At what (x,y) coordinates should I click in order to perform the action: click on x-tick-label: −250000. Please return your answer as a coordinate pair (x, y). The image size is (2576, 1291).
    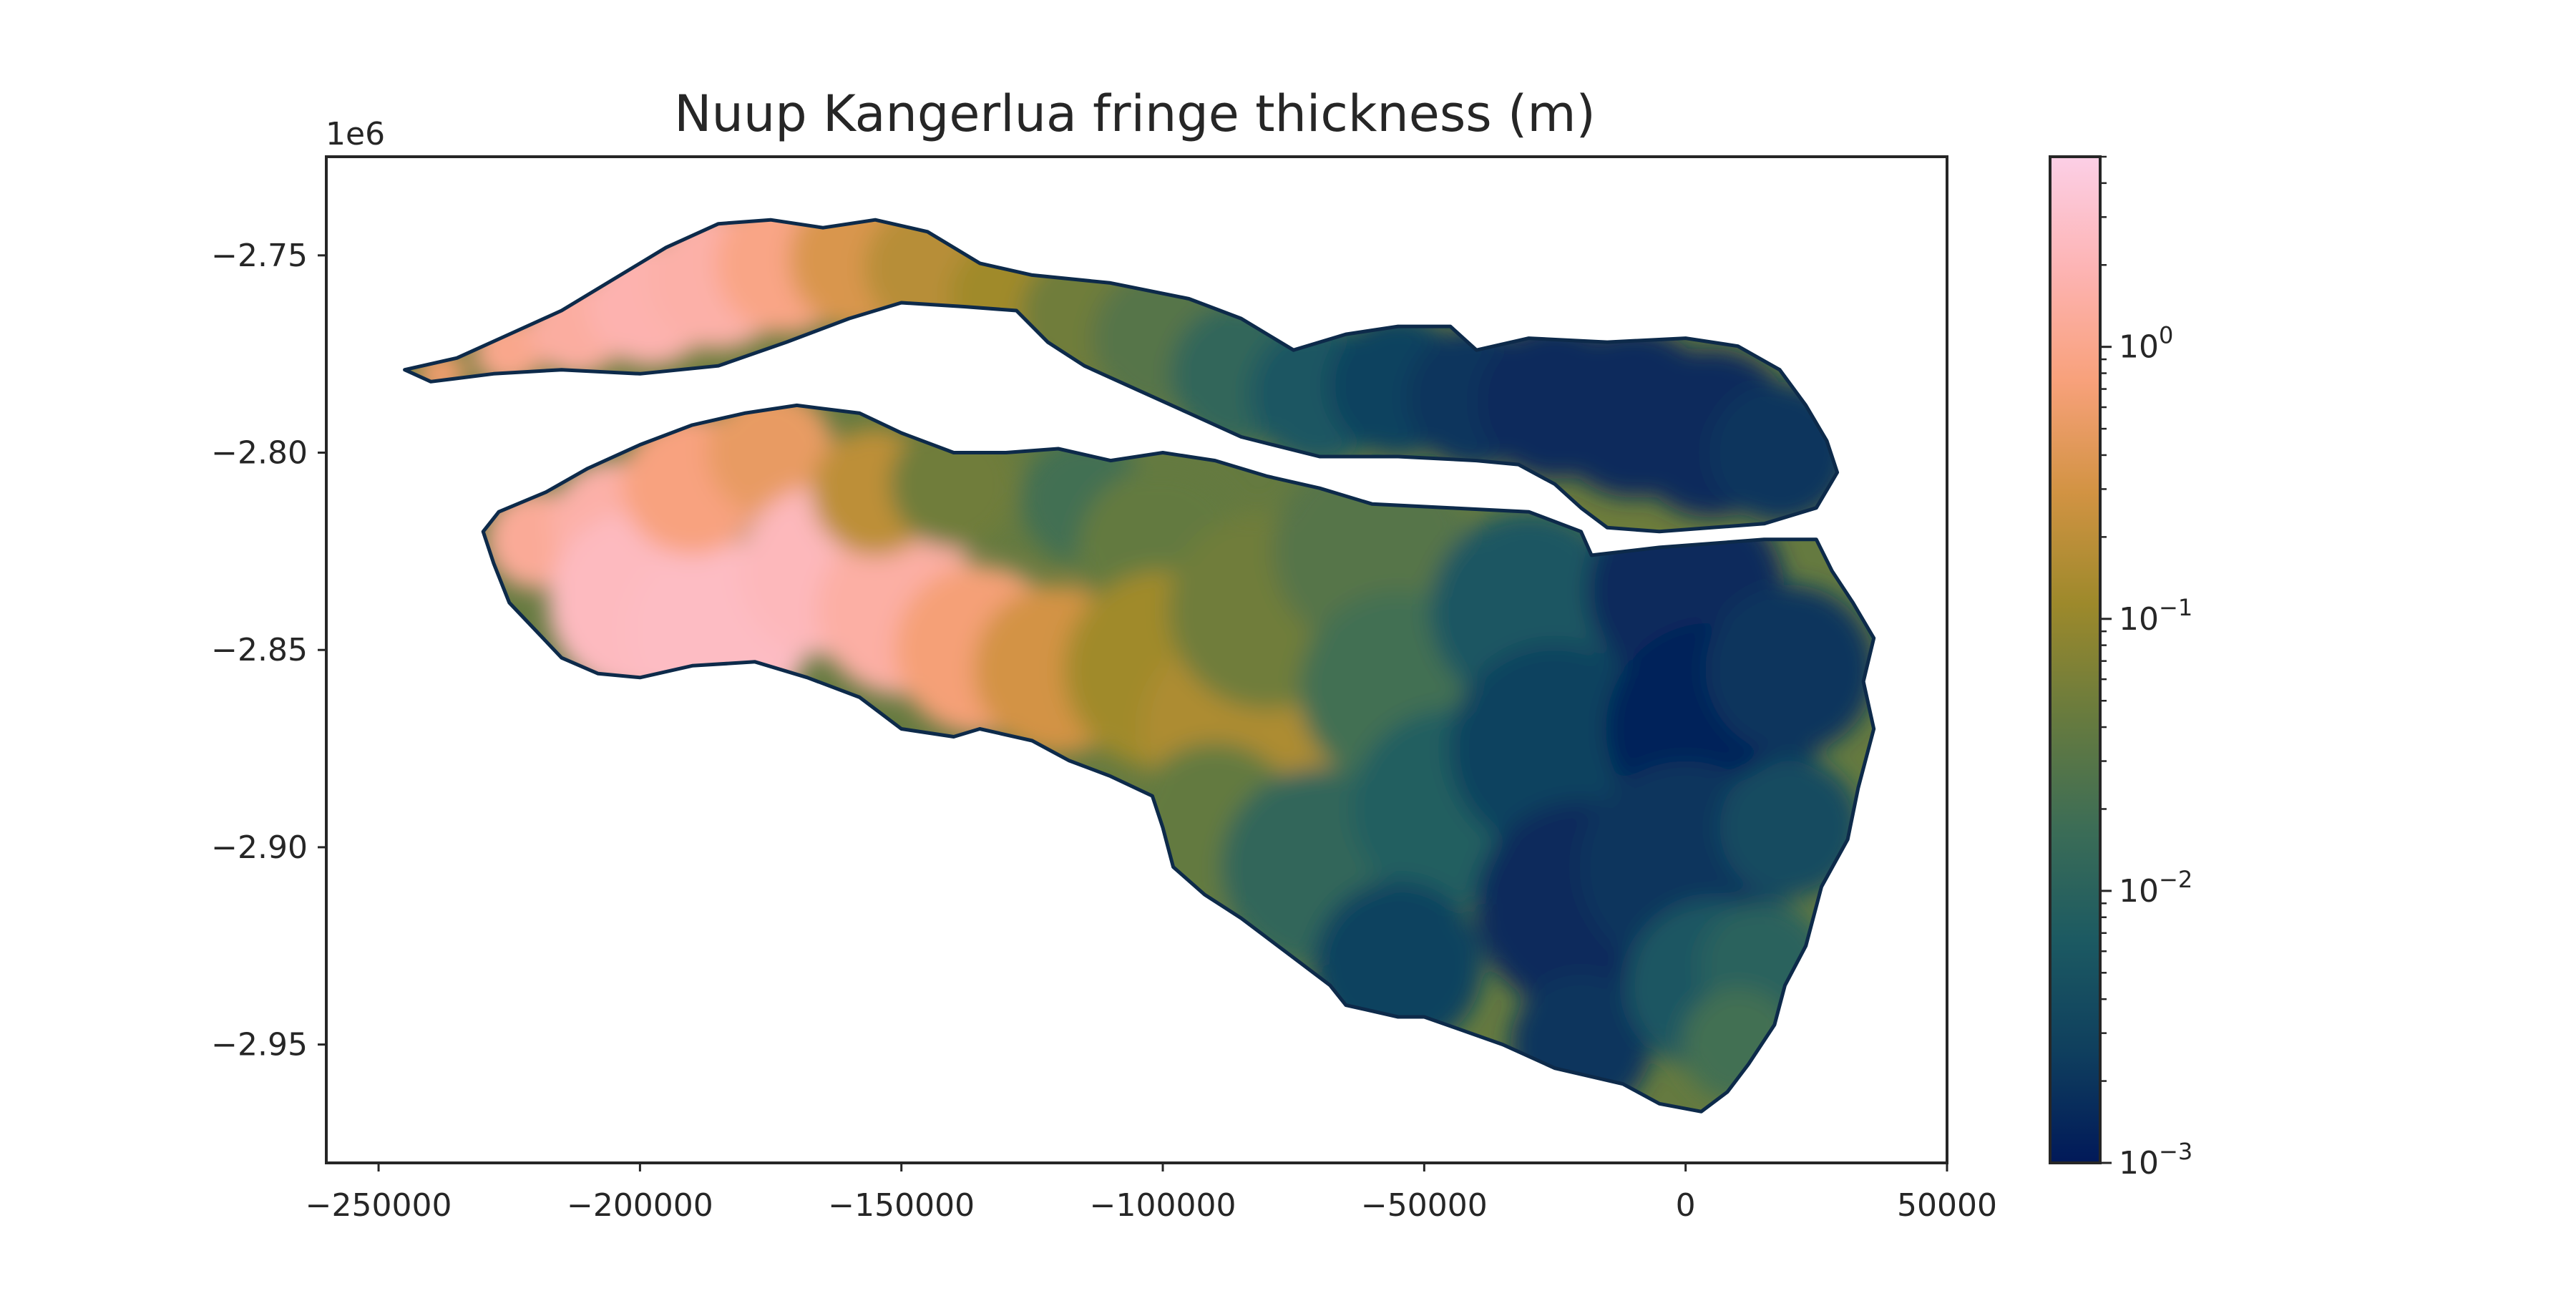
    Looking at the image, I should click on (379, 1205).